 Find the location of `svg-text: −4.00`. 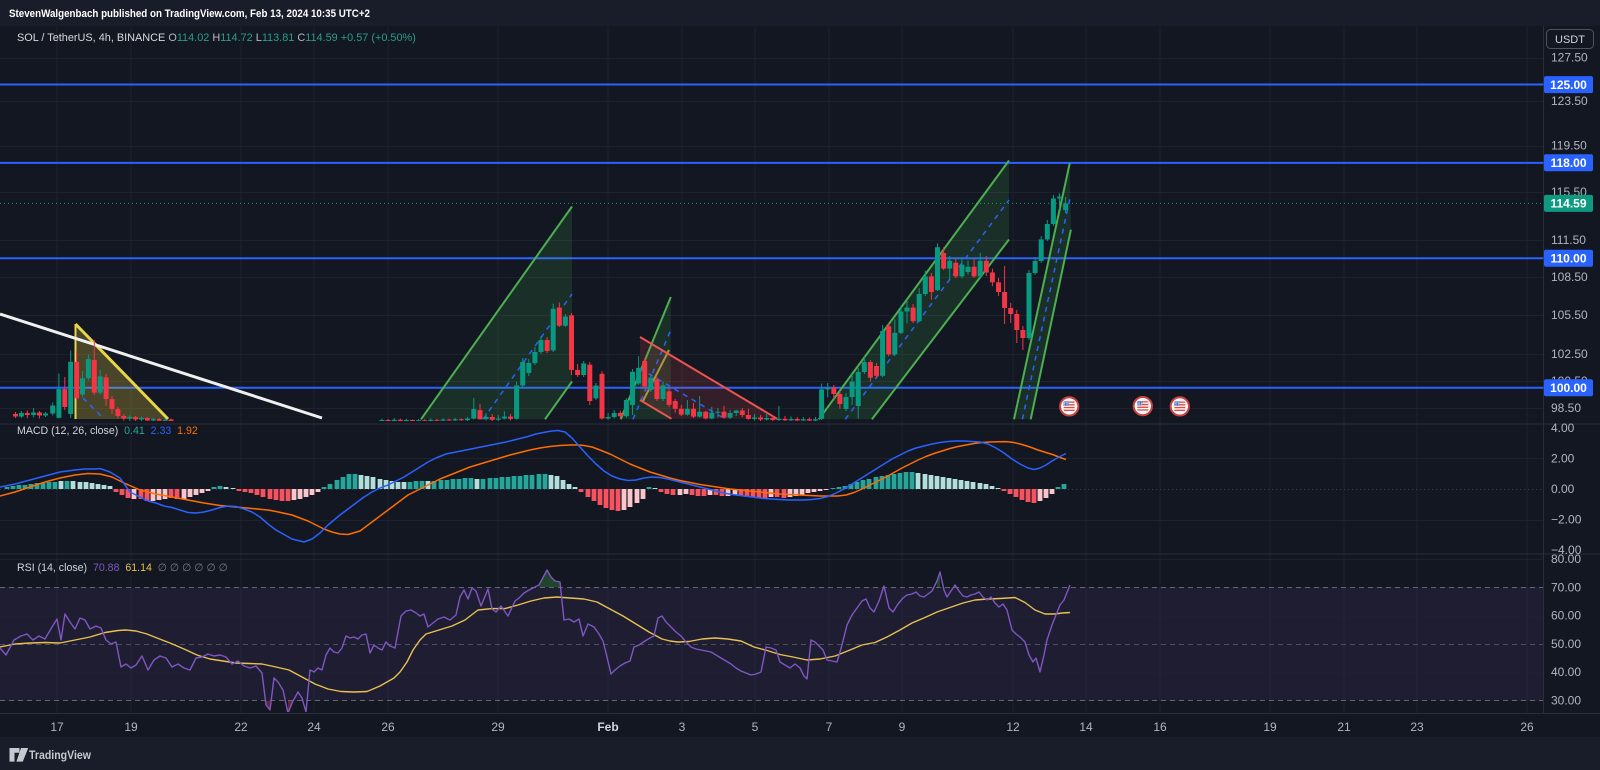

svg-text: −4.00 is located at coordinates (1566, 550).